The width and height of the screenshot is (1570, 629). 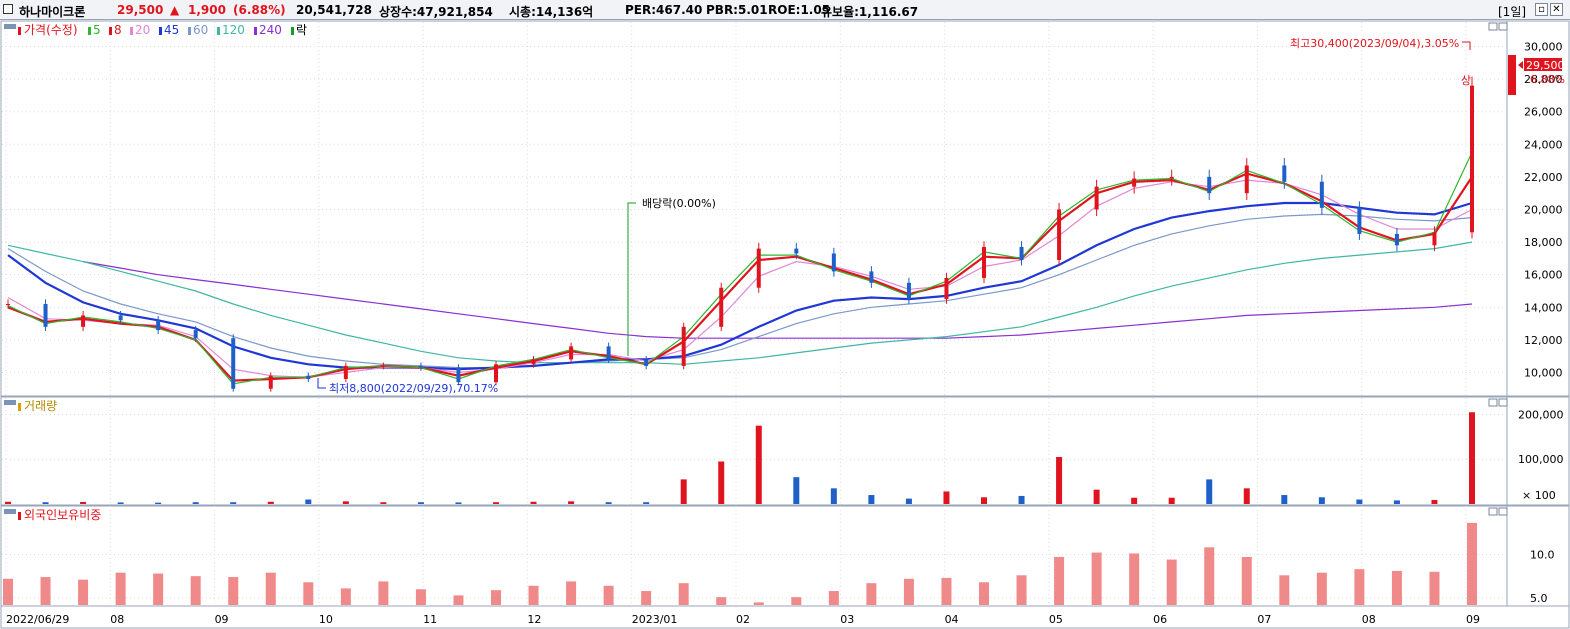 What do you see at coordinates (1556, 9) in the screenshot?
I see `close-icon: ✕` at bounding box center [1556, 9].